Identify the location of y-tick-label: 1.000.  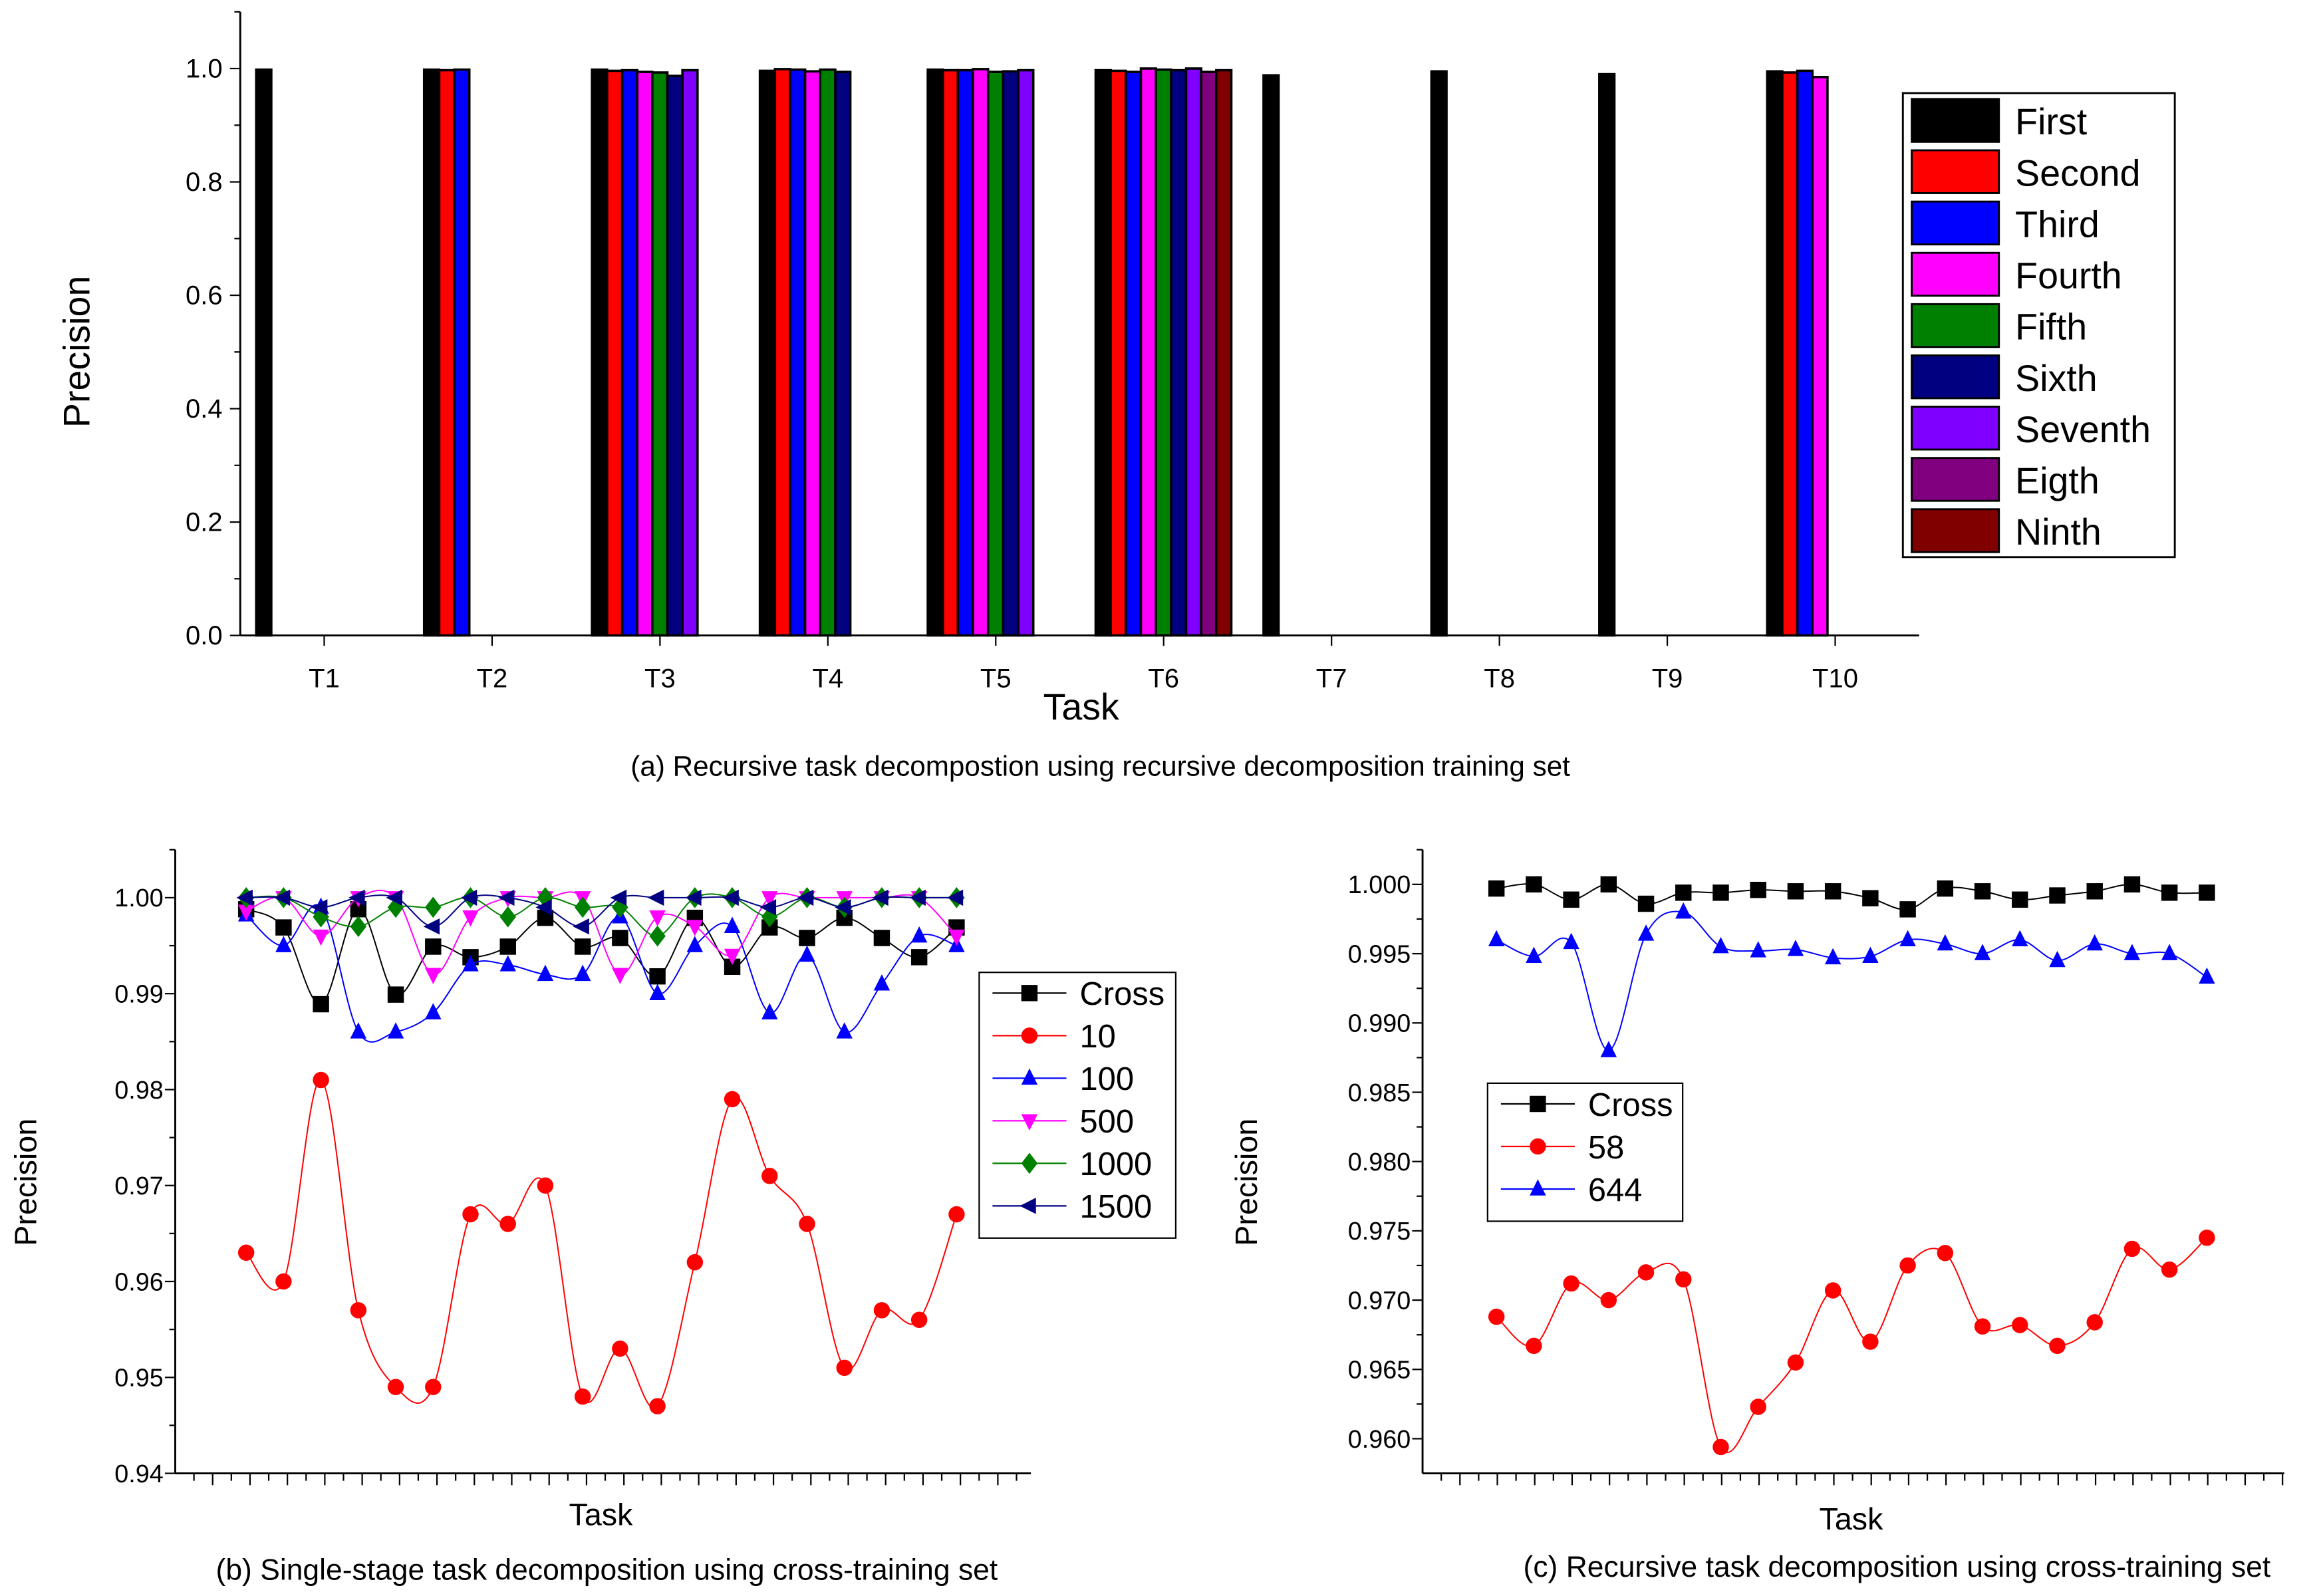
(1379, 885).